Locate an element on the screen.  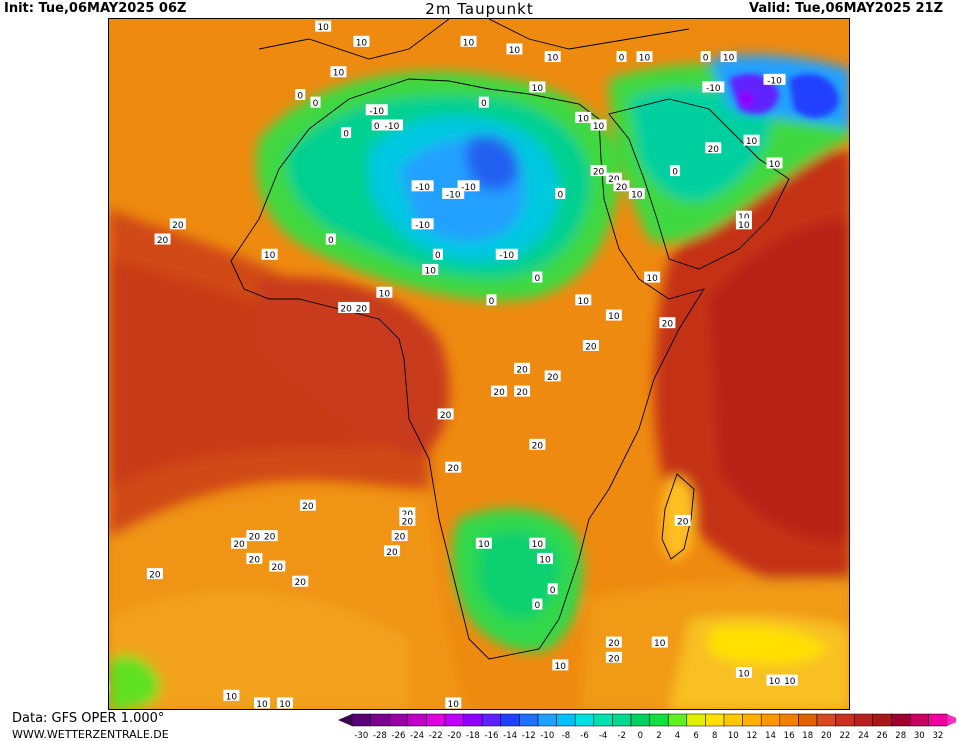
legend-tick-label: -10 is located at coordinates (547, 735).